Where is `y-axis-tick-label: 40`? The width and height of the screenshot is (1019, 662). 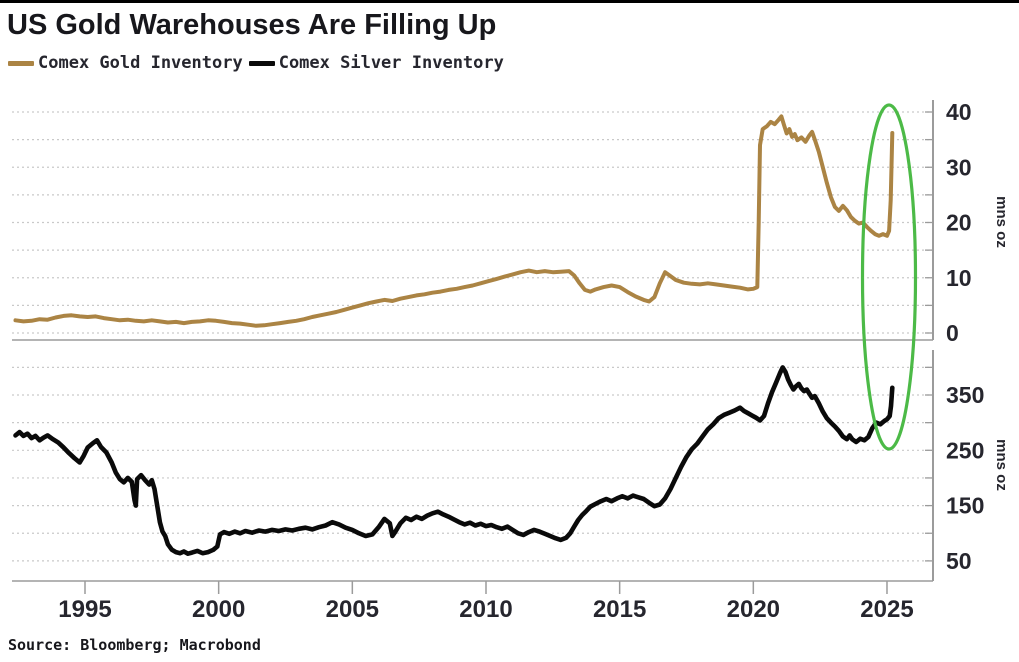
y-axis-tick-label: 40 is located at coordinates (959, 112).